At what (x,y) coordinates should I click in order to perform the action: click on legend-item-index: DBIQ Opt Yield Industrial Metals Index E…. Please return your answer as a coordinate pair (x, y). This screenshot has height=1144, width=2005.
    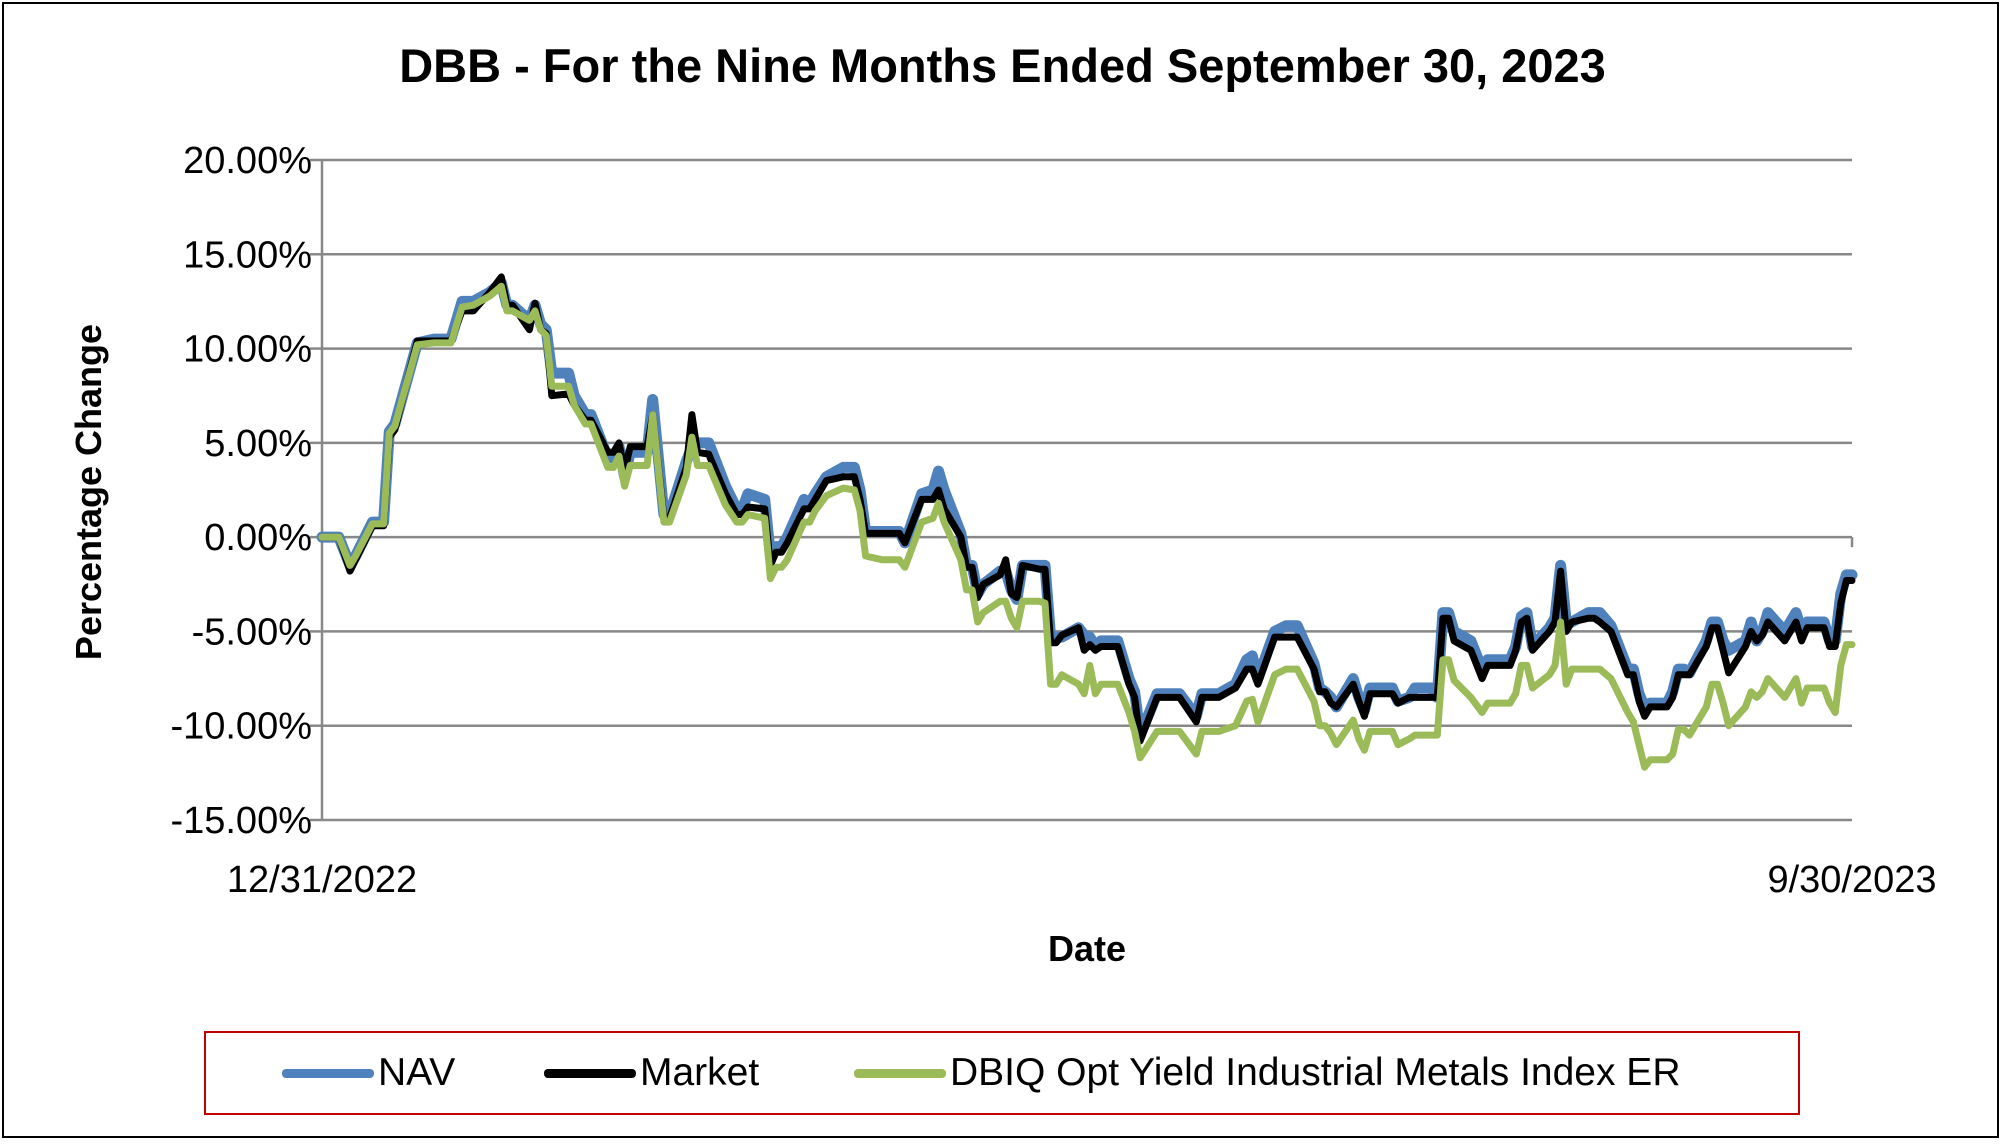
    Looking at the image, I should click on (1267, 1073).